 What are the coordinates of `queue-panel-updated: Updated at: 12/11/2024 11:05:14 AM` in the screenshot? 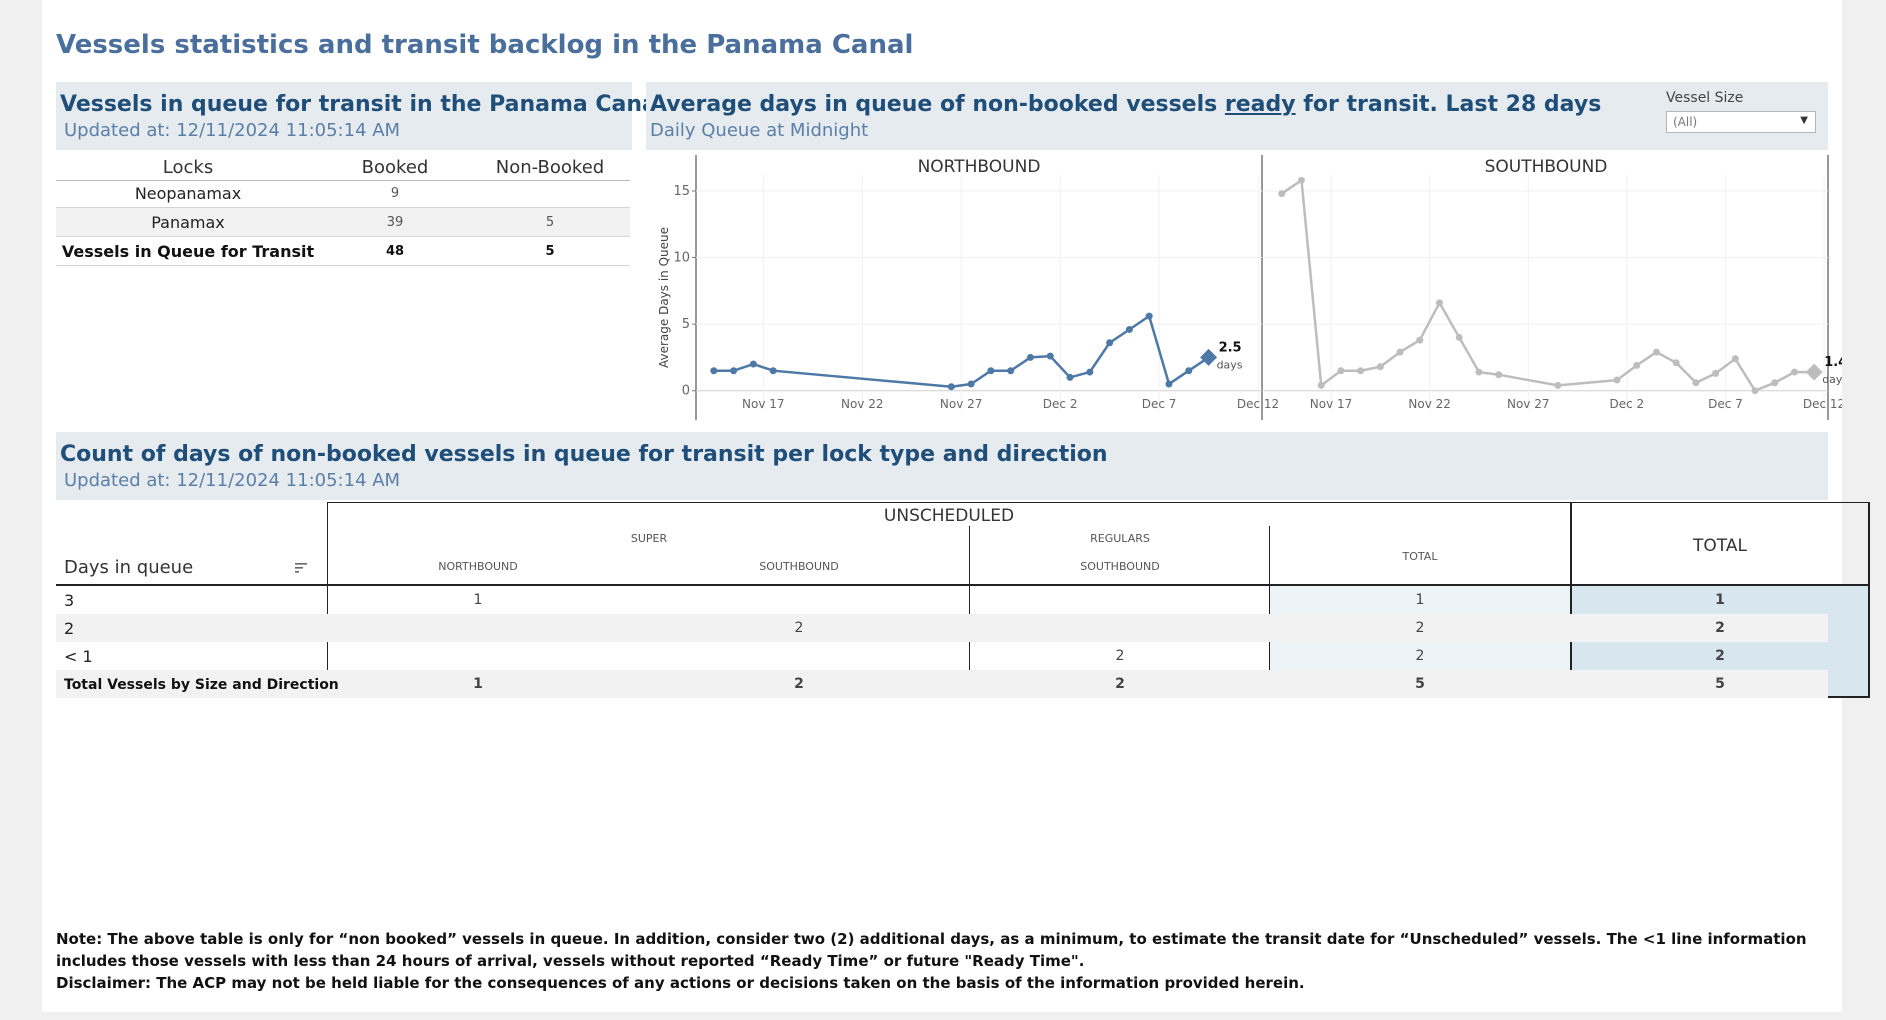 It's located at (232, 130).